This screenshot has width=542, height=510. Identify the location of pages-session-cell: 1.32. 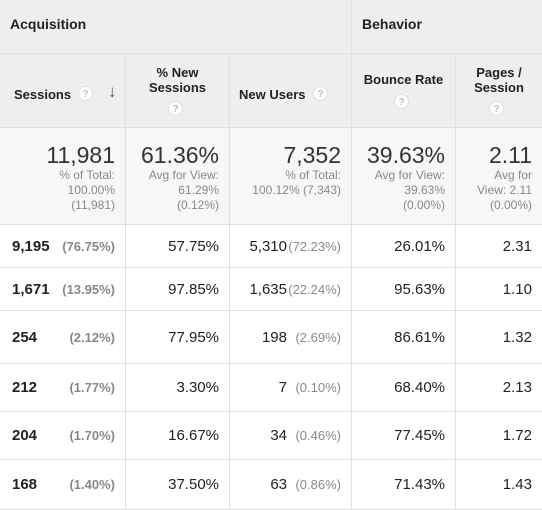
(499, 337).